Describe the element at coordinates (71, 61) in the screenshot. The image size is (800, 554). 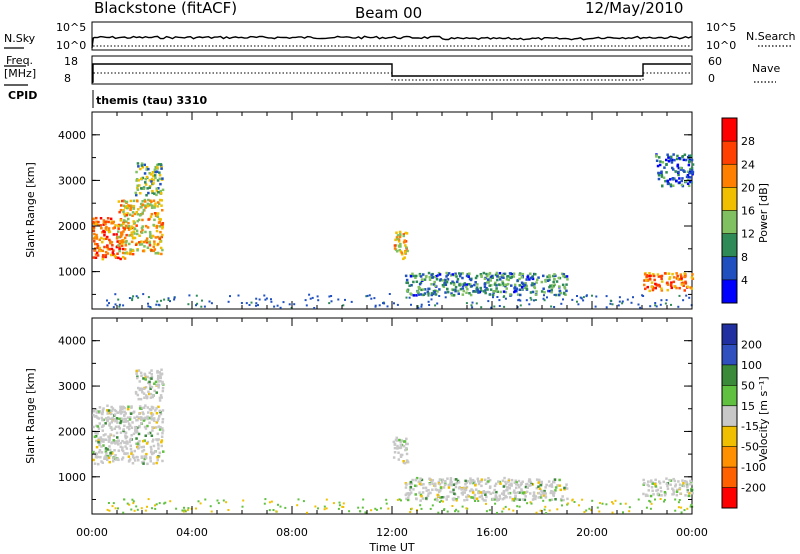
I see `freq-left-tick-top: 18` at that location.